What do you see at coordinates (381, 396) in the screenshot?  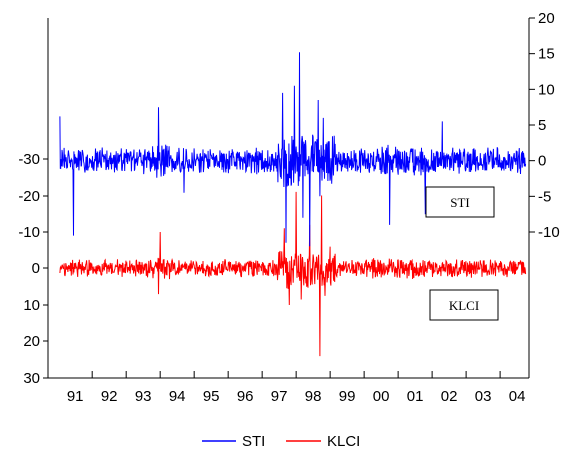 I see `x-tick-label: 00` at bounding box center [381, 396].